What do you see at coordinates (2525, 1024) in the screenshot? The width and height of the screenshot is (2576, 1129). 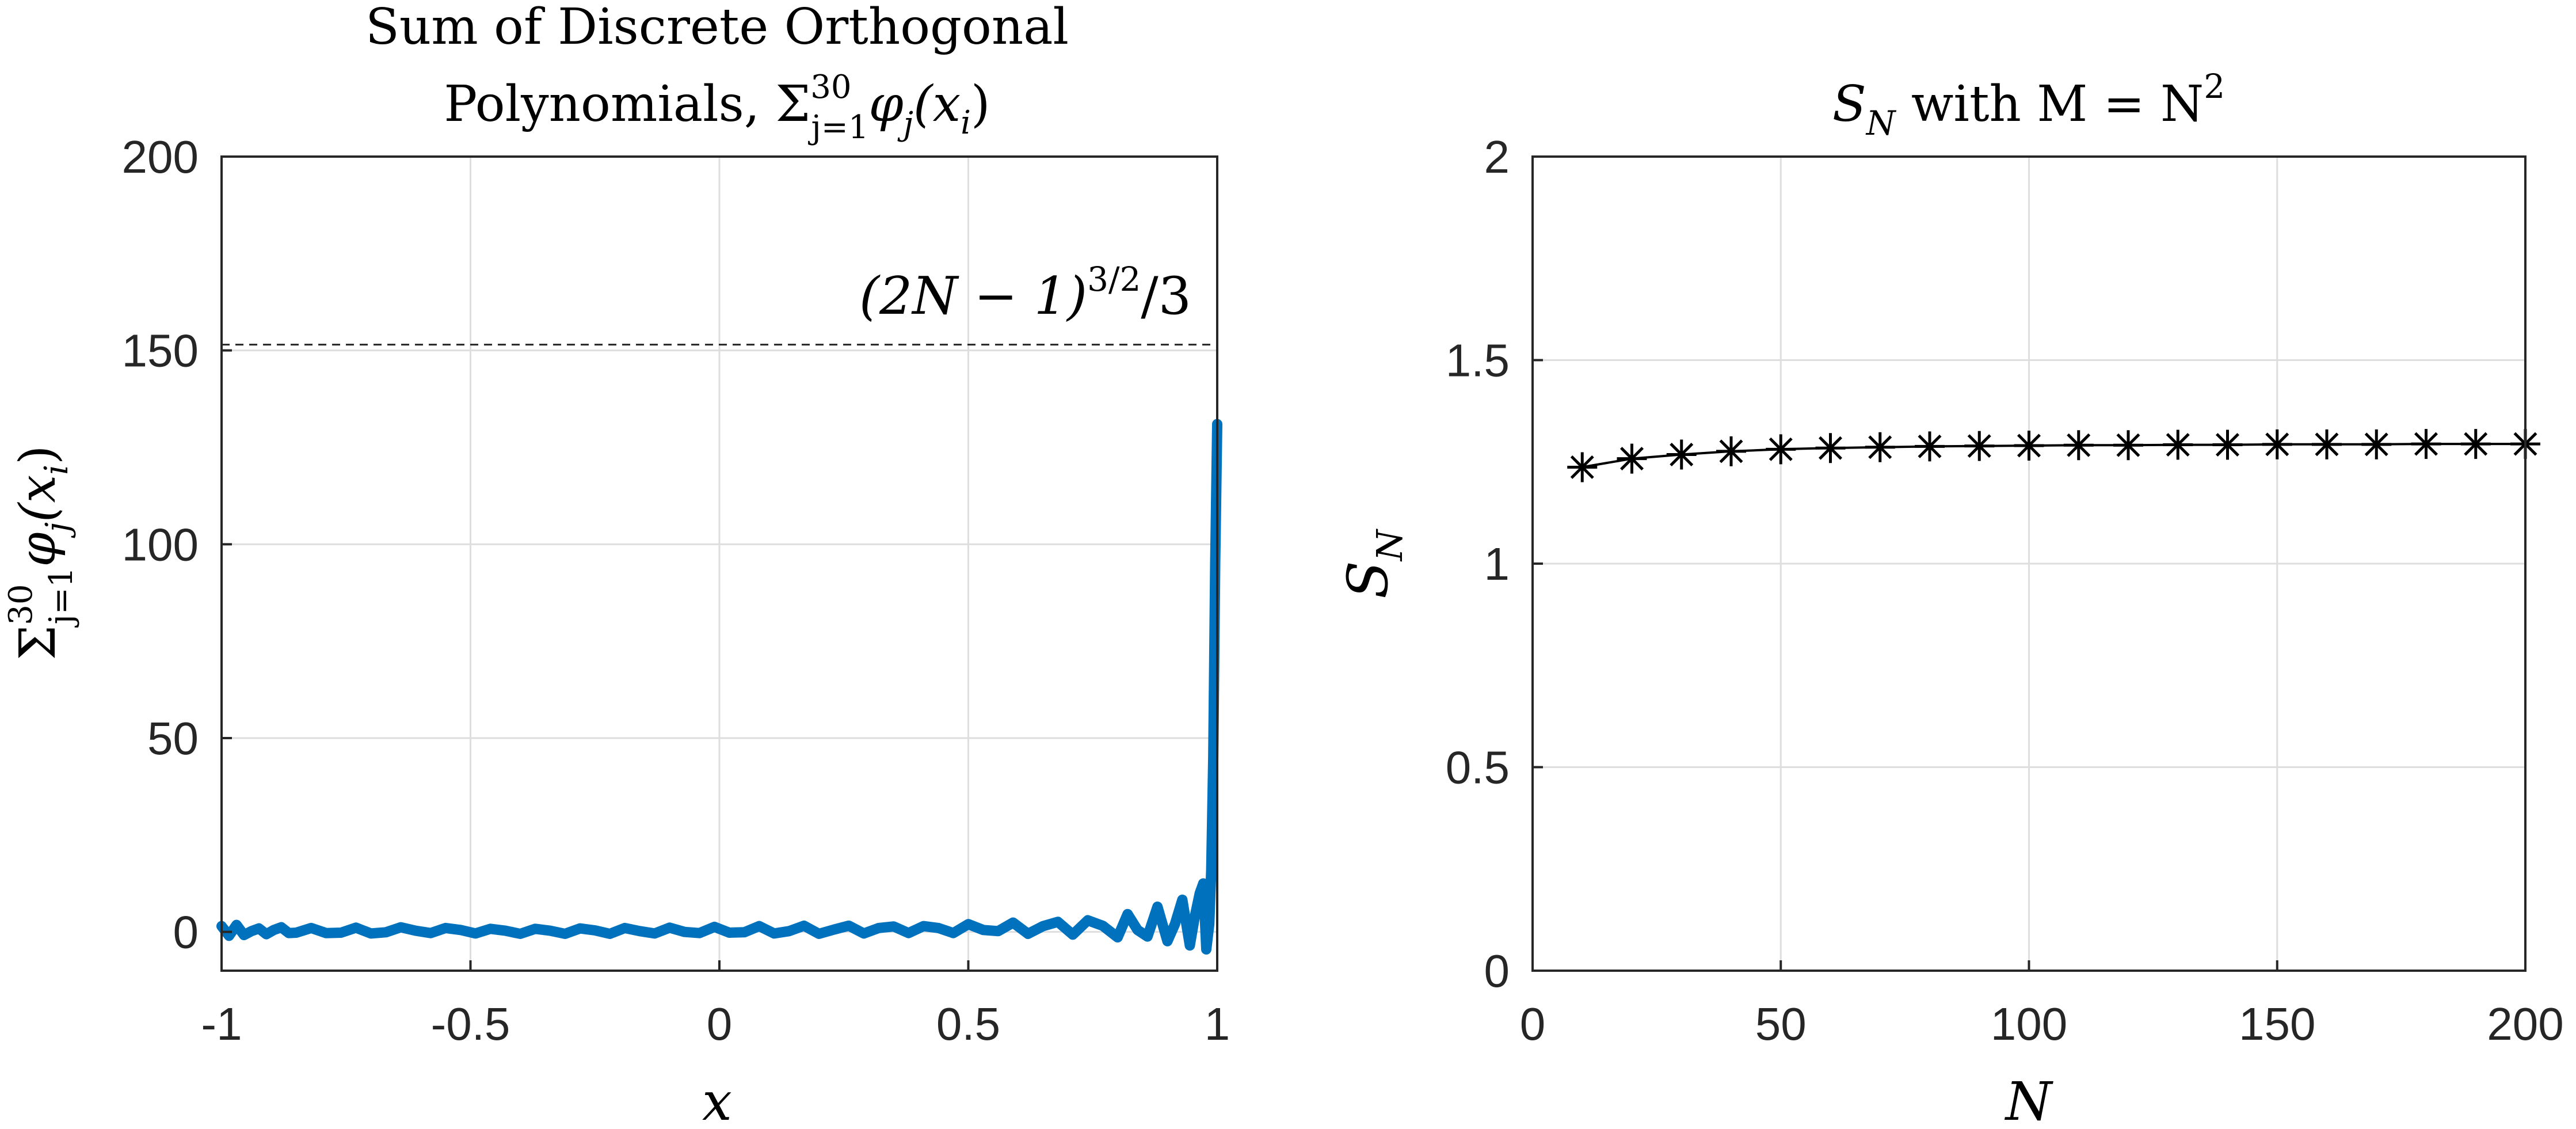 I see `right-chart-x-tick-label: 200` at bounding box center [2525, 1024].